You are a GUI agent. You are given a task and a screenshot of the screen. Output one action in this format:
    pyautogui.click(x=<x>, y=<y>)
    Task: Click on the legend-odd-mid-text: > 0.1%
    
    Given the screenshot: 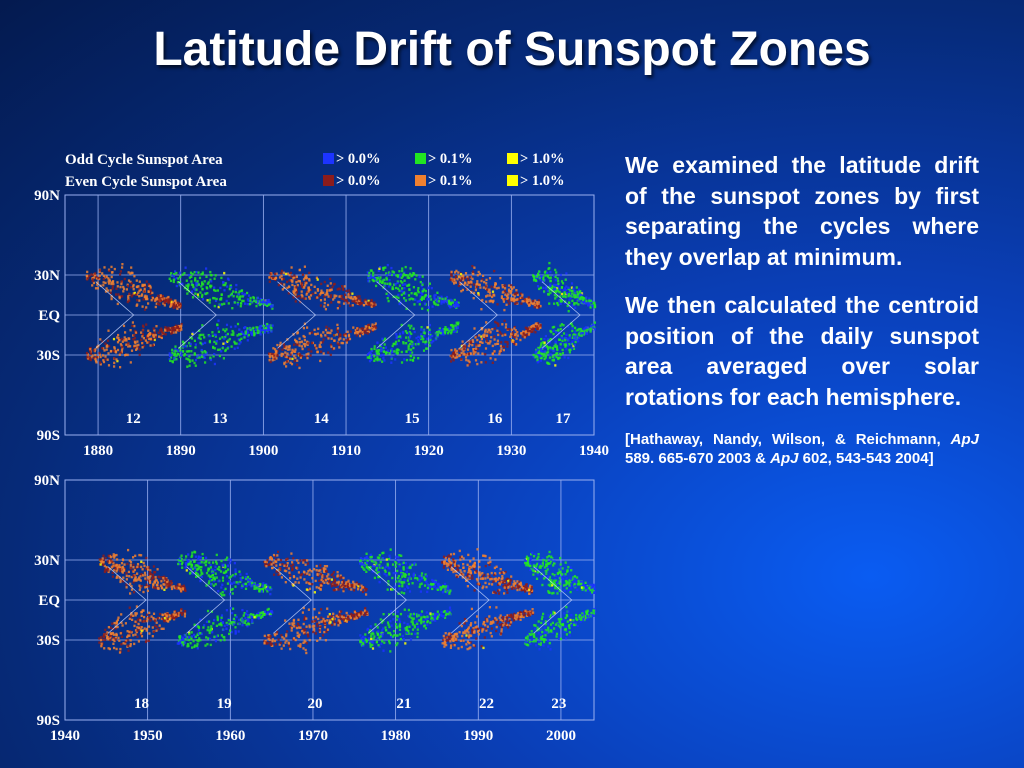 What is the action you would take?
    pyautogui.click(x=450, y=159)
    